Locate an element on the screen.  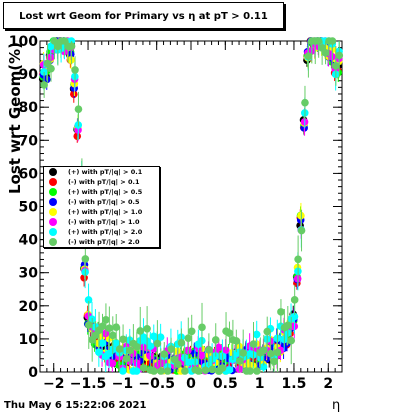
legend-label: (+) with pT/|q| > 0.1 is located at coordinates (105, 172).